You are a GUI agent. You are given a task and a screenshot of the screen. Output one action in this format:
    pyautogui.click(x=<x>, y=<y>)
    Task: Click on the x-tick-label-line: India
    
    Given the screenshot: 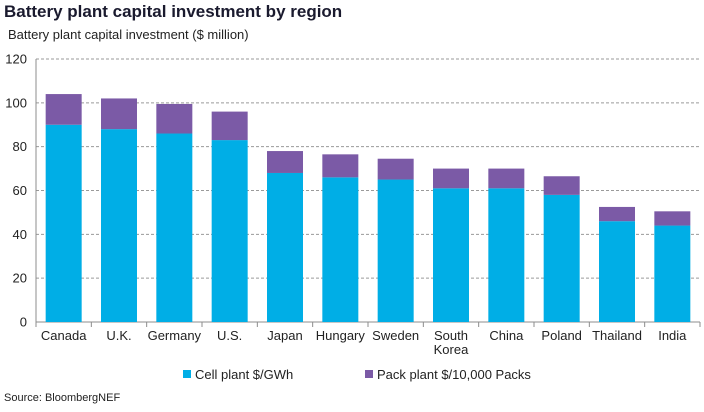 What is the action you would take?
    pyautogui.click(x=672, y=335)
    